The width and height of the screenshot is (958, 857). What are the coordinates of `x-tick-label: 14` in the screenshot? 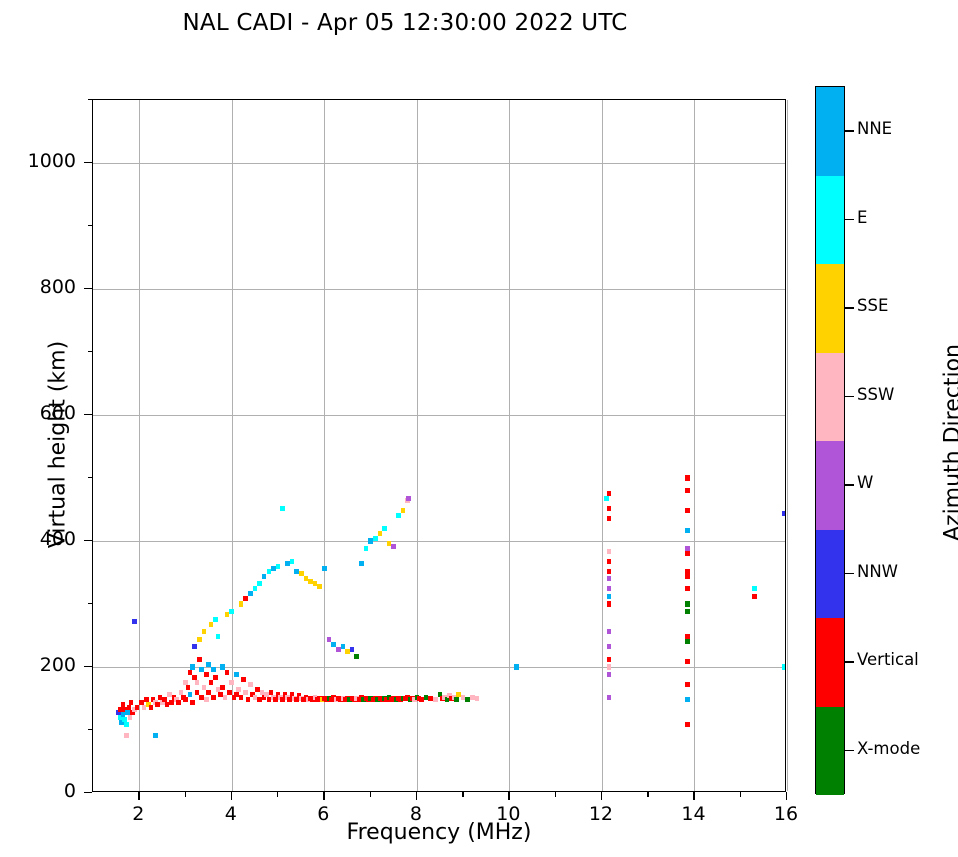 It's located at (693, 814).